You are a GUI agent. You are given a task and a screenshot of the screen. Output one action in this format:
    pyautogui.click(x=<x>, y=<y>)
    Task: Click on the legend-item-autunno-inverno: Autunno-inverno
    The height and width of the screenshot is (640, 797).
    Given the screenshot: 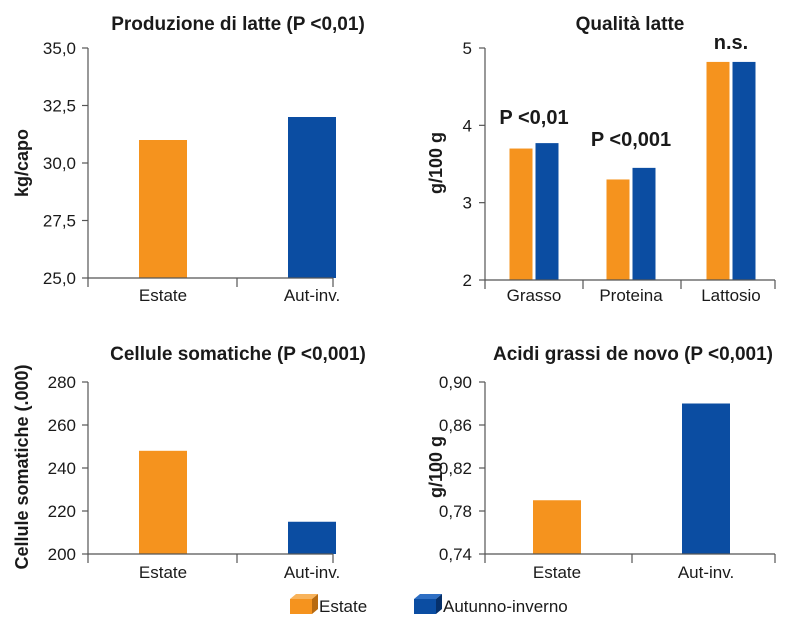 What is the action you would take?
    pyautogui.click(x=491, y=605)
    